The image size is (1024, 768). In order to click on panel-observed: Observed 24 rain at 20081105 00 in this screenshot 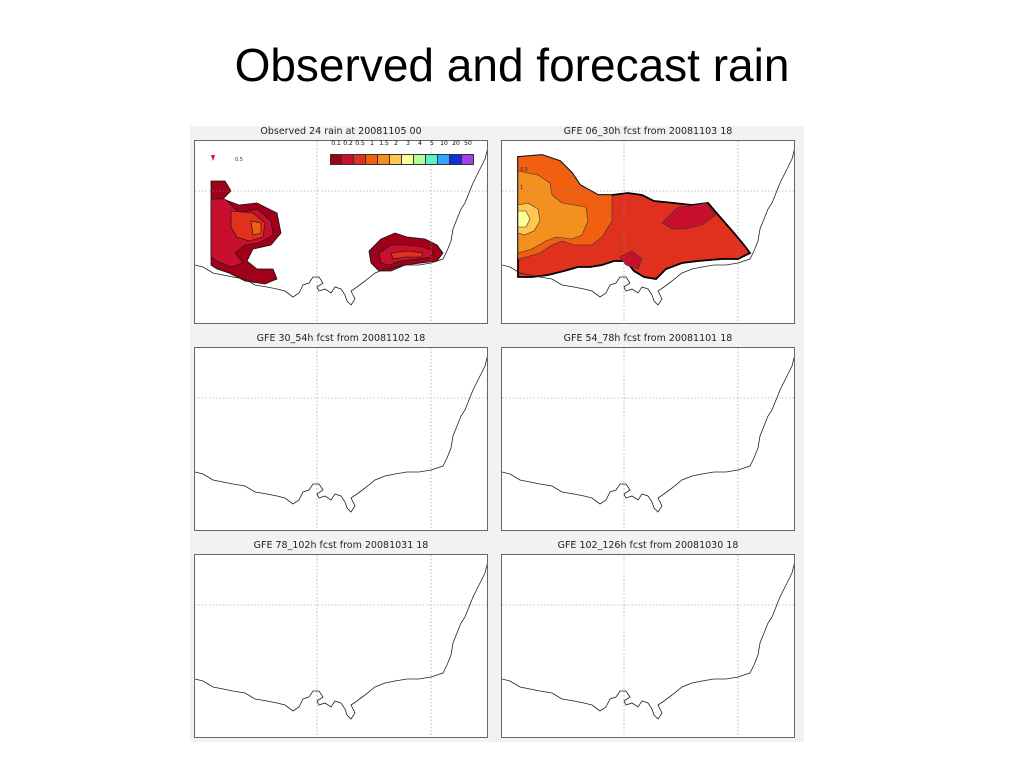, I will do `click(341, 227)`.